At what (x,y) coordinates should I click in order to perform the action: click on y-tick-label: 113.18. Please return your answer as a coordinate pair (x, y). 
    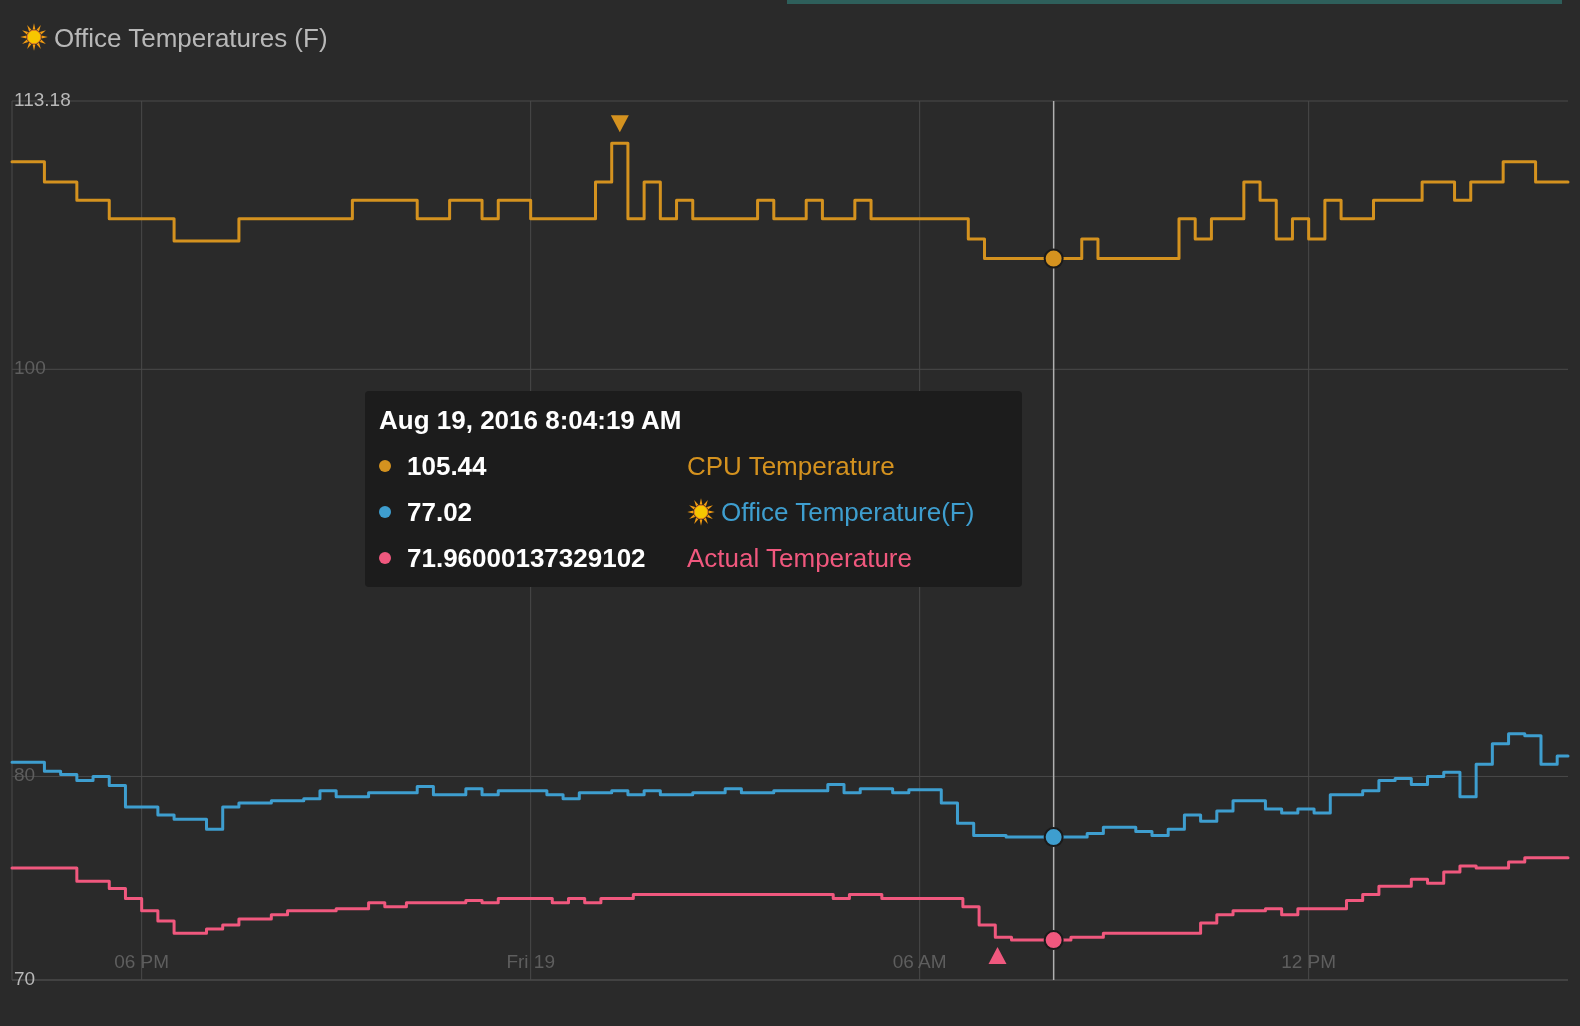
    Looking at the image, I should click on (42, 100).